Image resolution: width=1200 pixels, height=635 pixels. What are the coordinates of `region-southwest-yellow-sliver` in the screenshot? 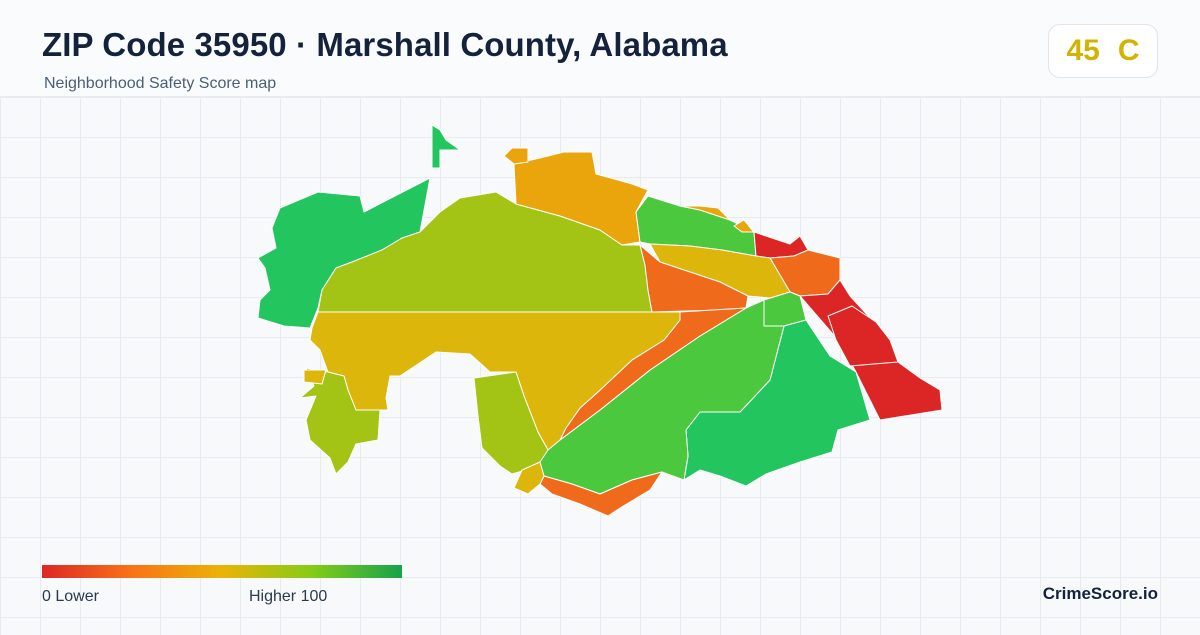 It's located at (315, 377).